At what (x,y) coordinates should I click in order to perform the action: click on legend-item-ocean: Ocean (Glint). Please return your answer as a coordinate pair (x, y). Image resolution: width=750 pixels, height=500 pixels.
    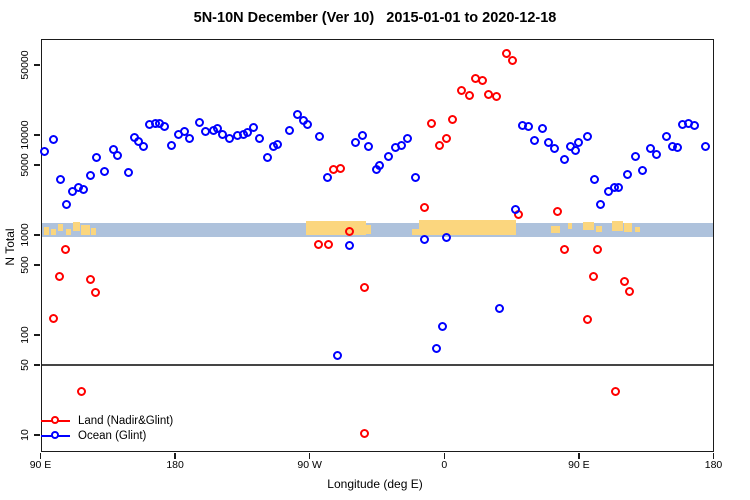
    Looking at the image, I should click on (107, 435).